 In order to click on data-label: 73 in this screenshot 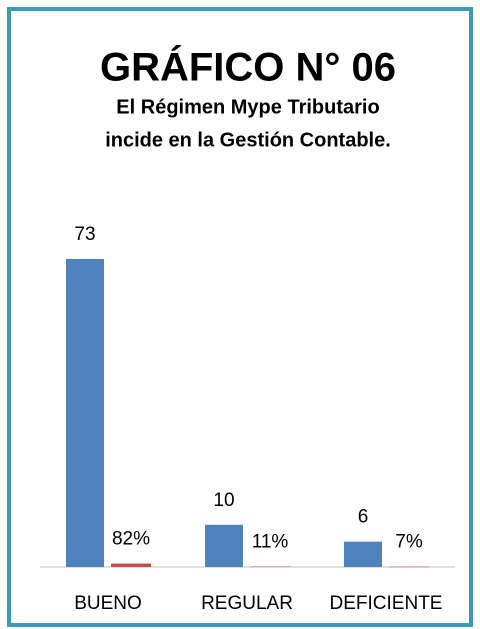, I will do `click(84, 234)`.